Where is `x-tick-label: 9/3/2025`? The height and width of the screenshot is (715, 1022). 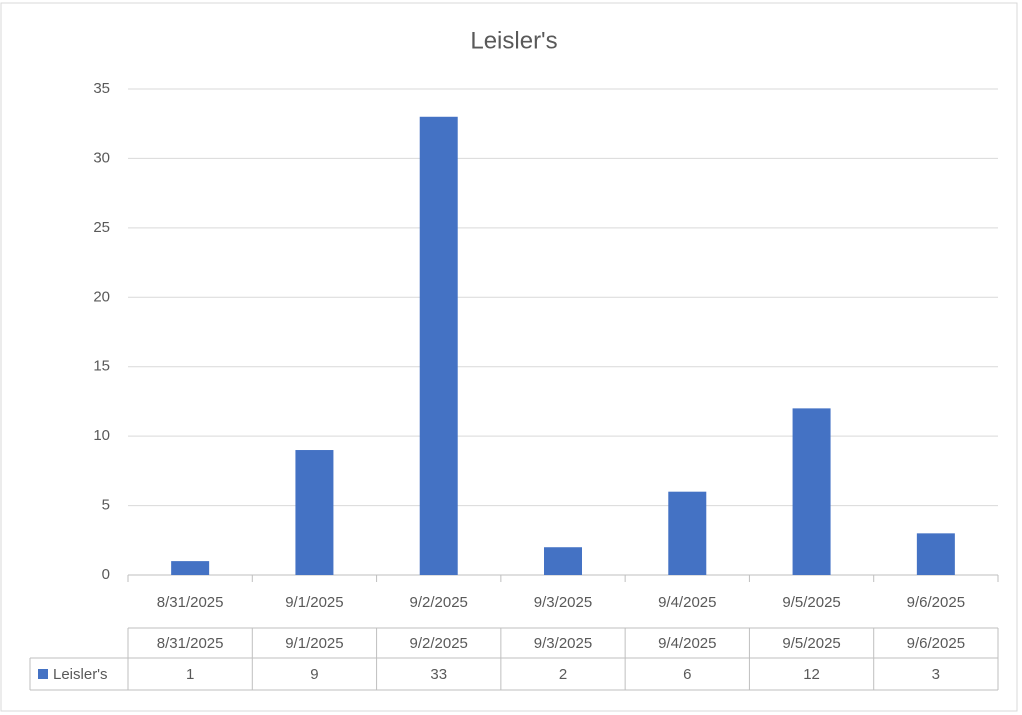
x-tick-label: 9/3/2025 is located at coordinates (563, 602).